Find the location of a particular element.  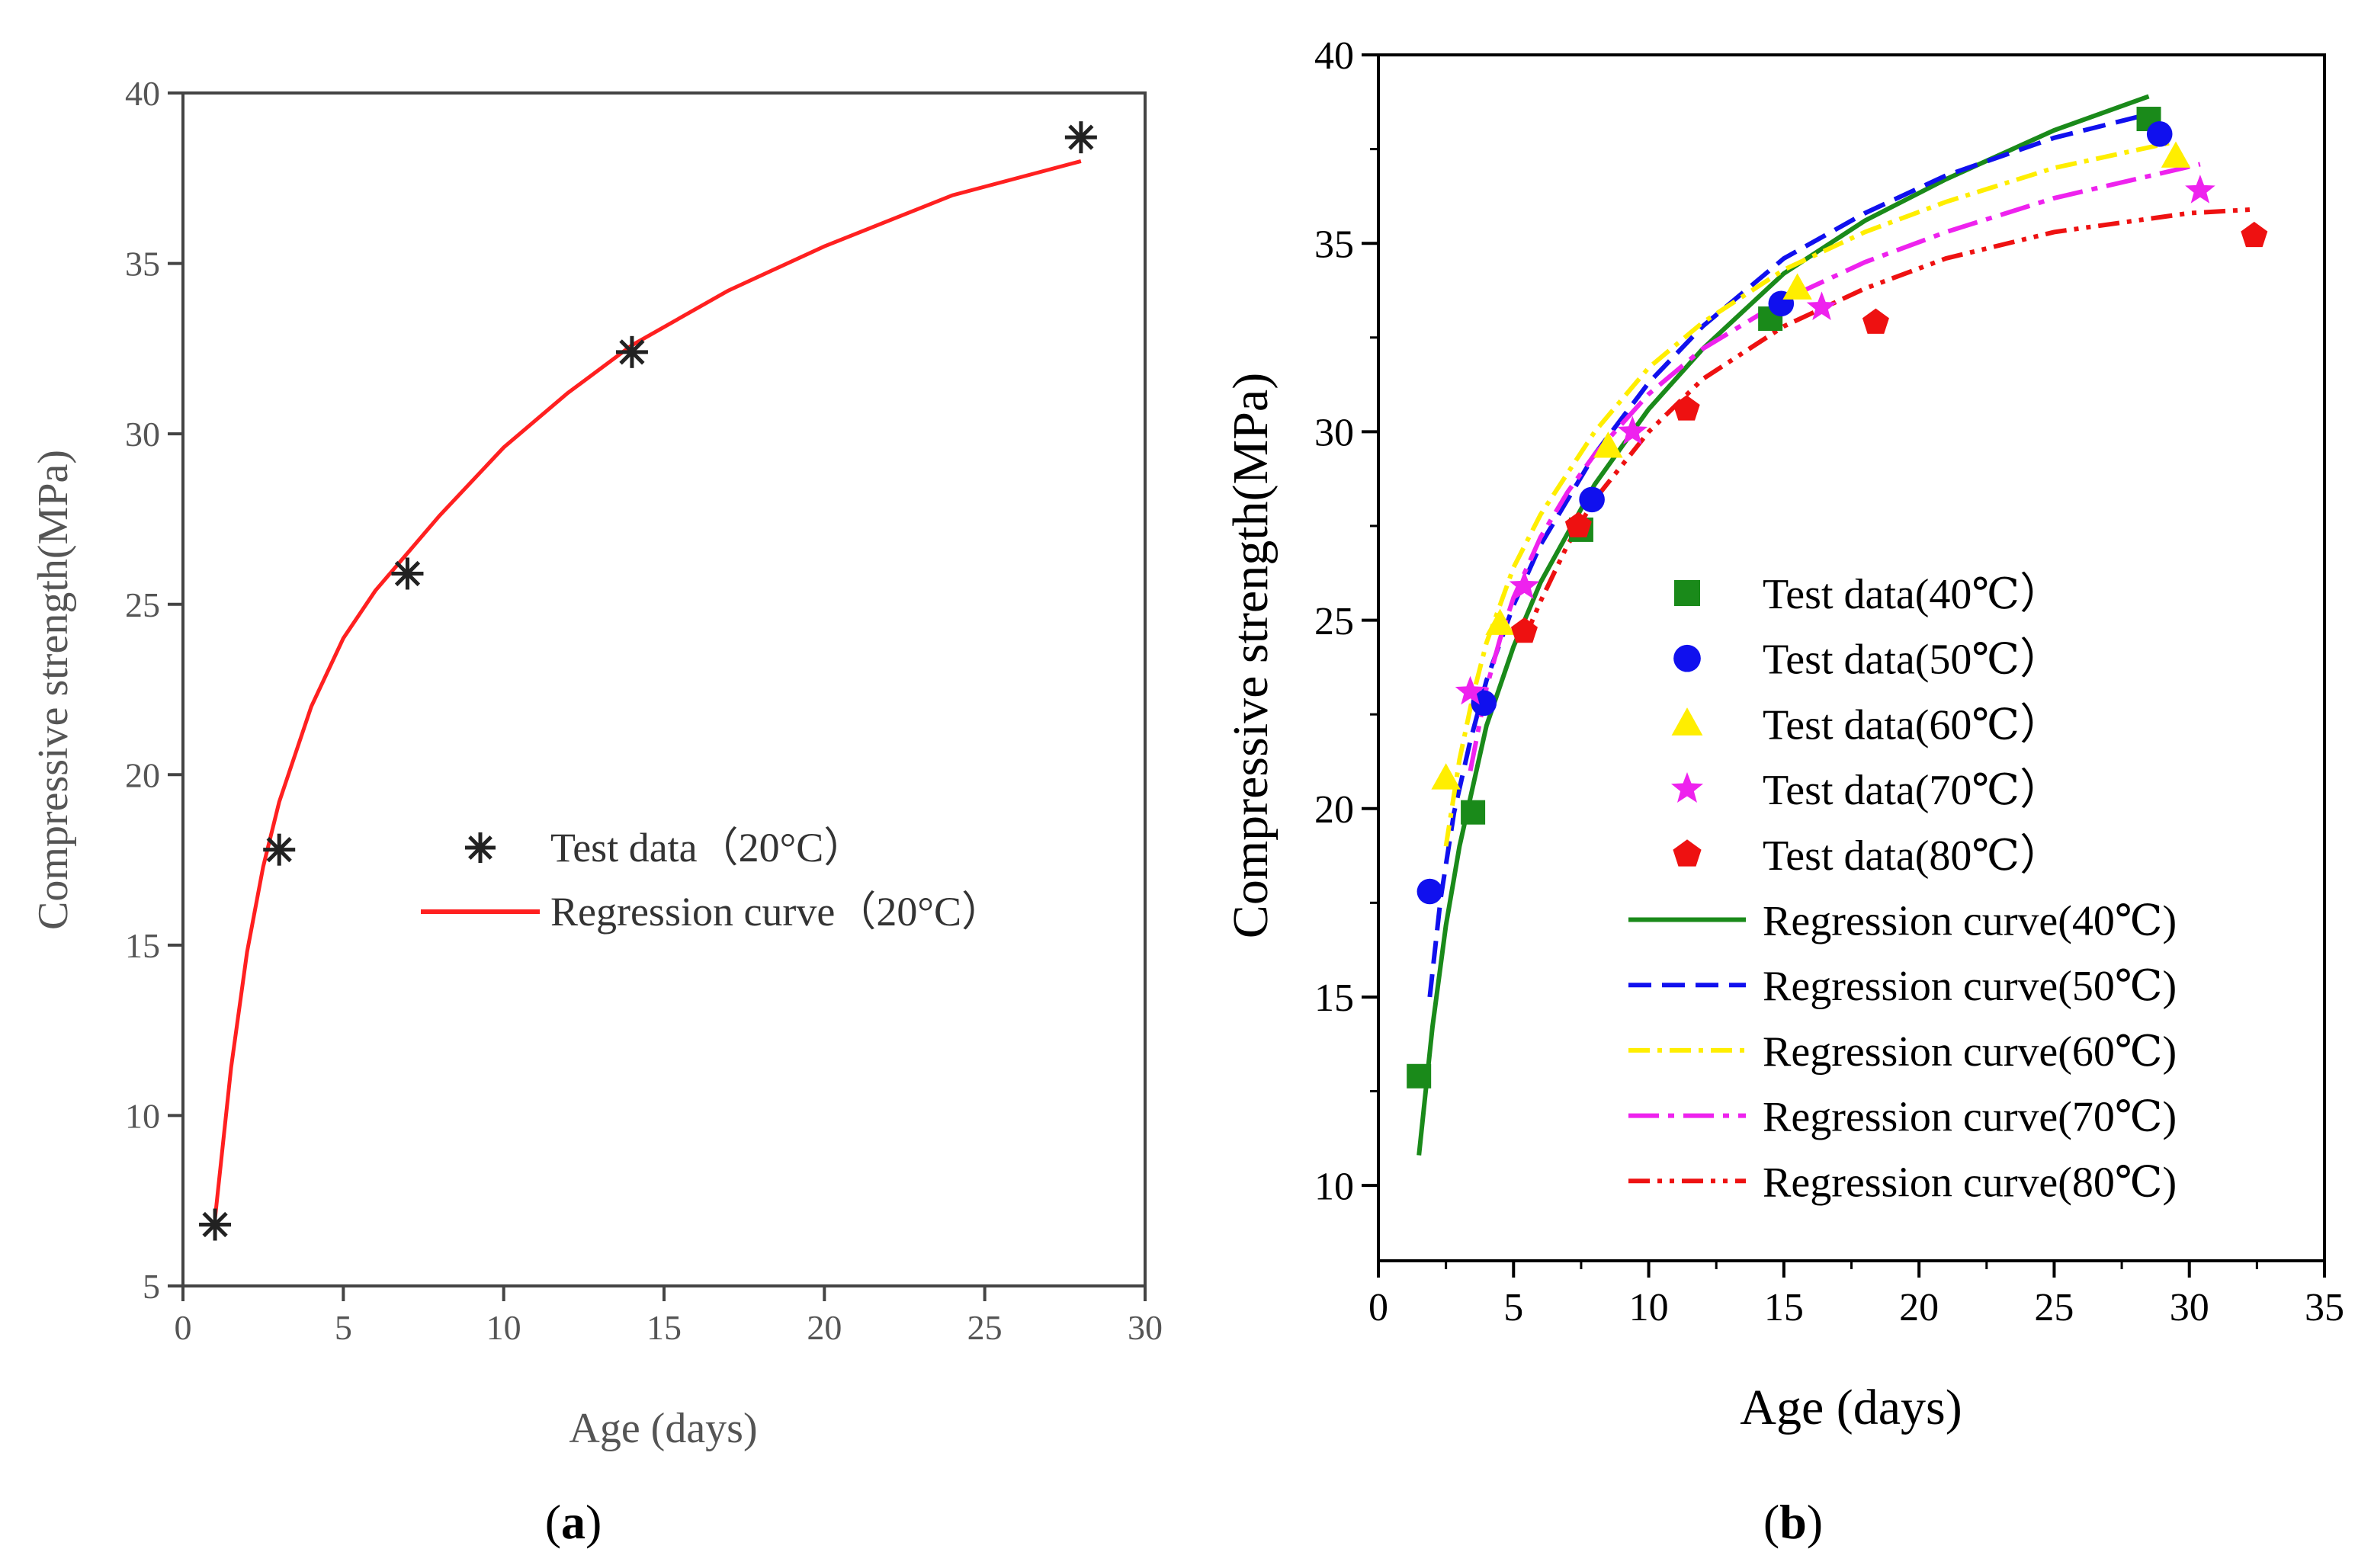

legend-marker-asterisk is located at coordinates (481, 847).